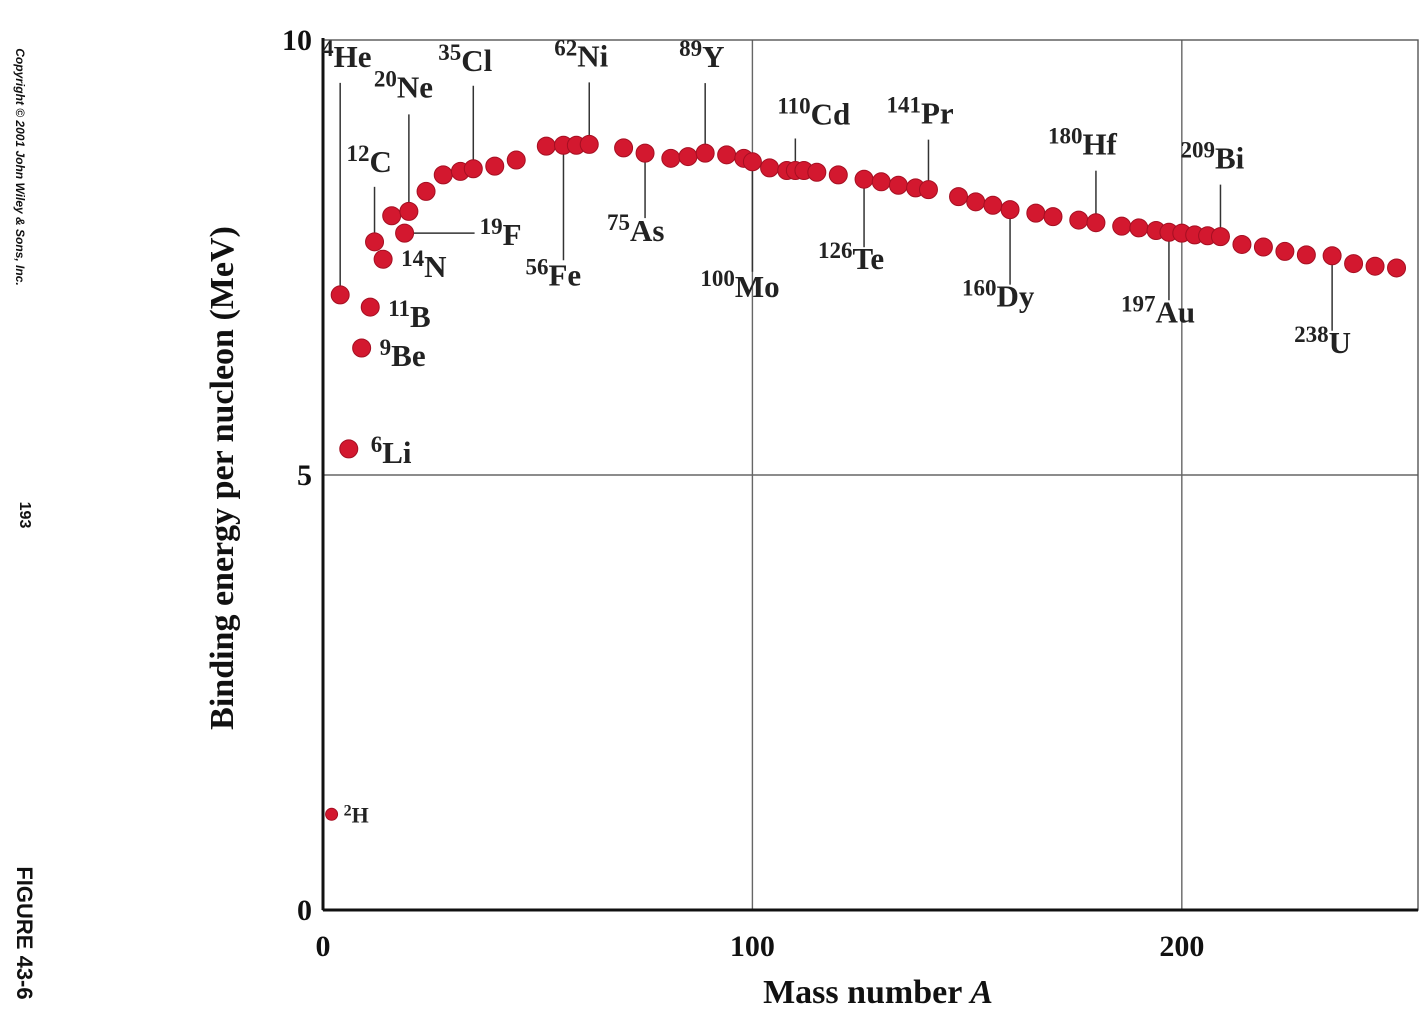 Image resolution: width=1428 pixels, height=1028 pixels. What do you see at coordinates (304, 475) in the screenshot?
I see `y-tick-label: 5` at bounding box center [304, 475].